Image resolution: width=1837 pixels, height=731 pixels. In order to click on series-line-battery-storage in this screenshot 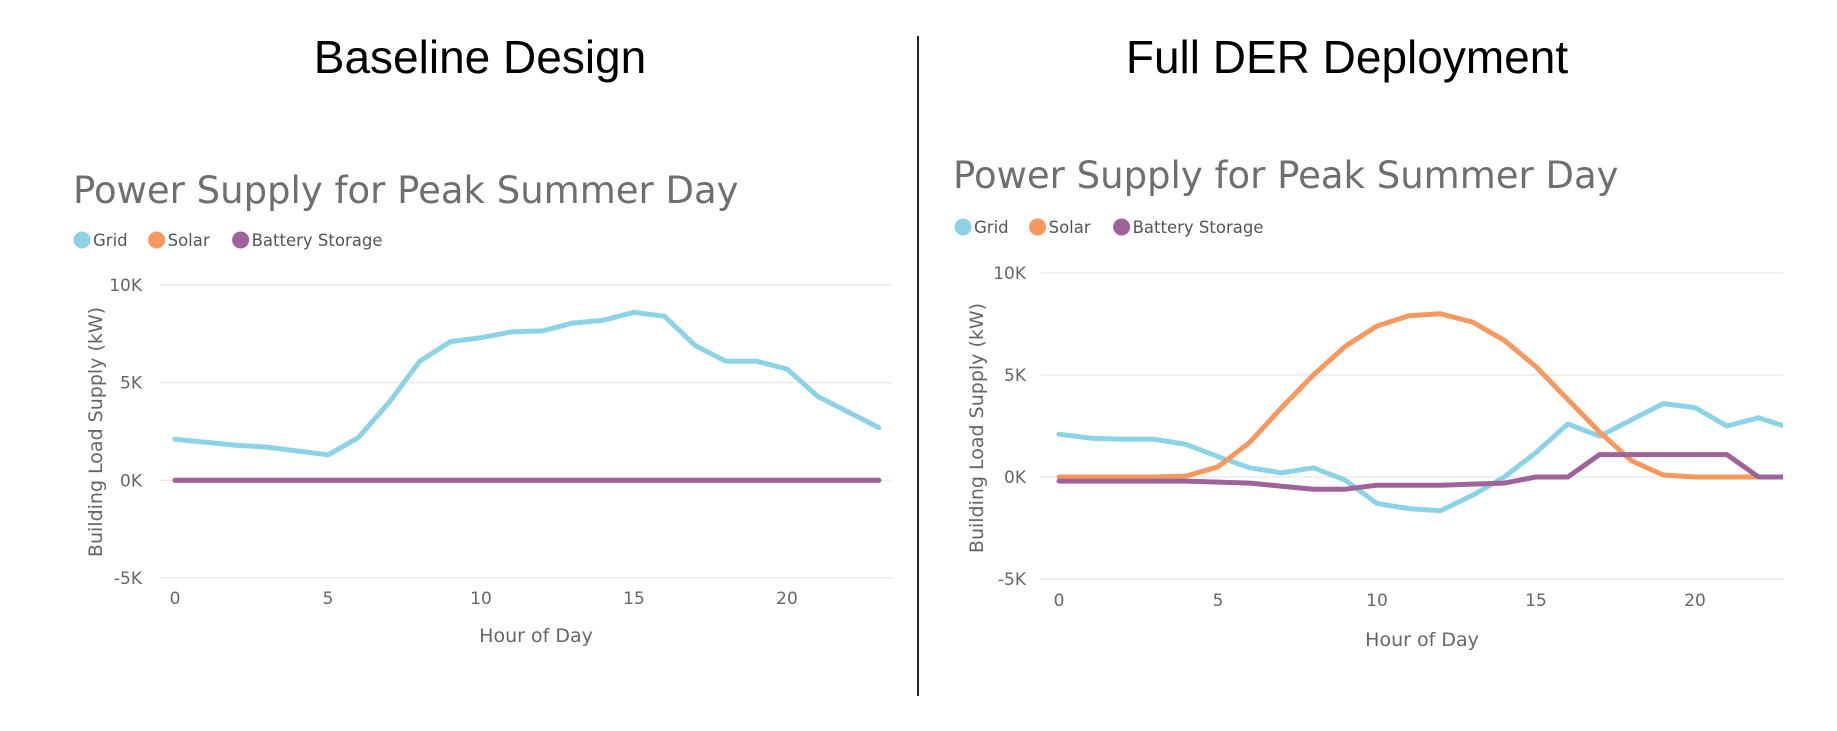, I will do `click(1419, 472)`.